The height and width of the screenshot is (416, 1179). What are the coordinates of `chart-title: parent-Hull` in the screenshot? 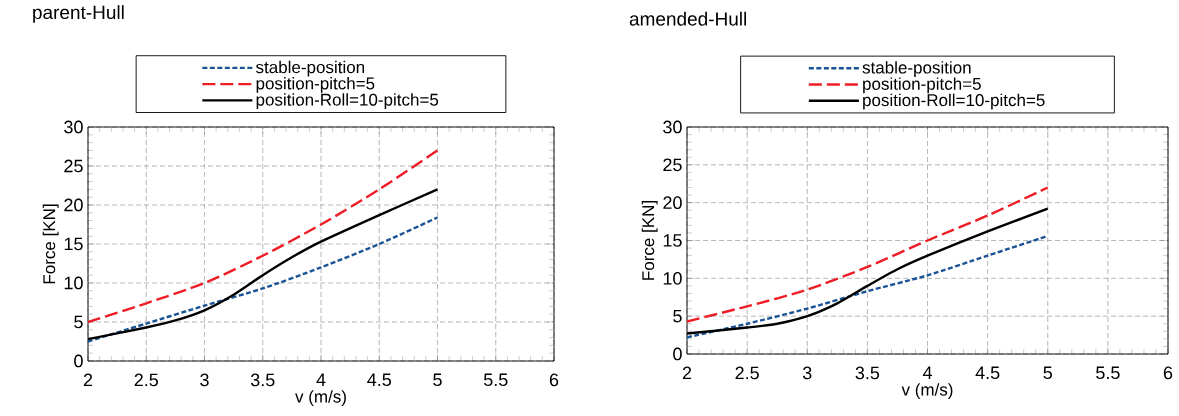 It's located at (78, 14).